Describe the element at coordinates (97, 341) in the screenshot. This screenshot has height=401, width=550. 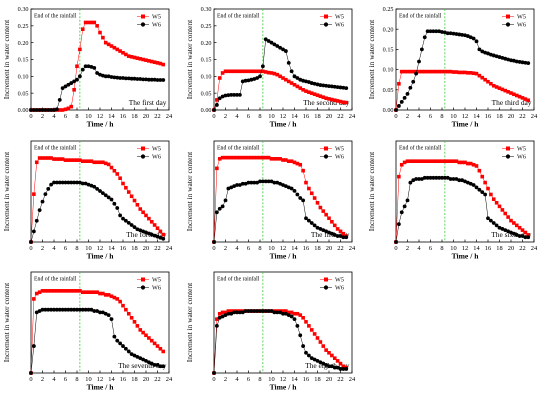
I see `series-W6` at that location.